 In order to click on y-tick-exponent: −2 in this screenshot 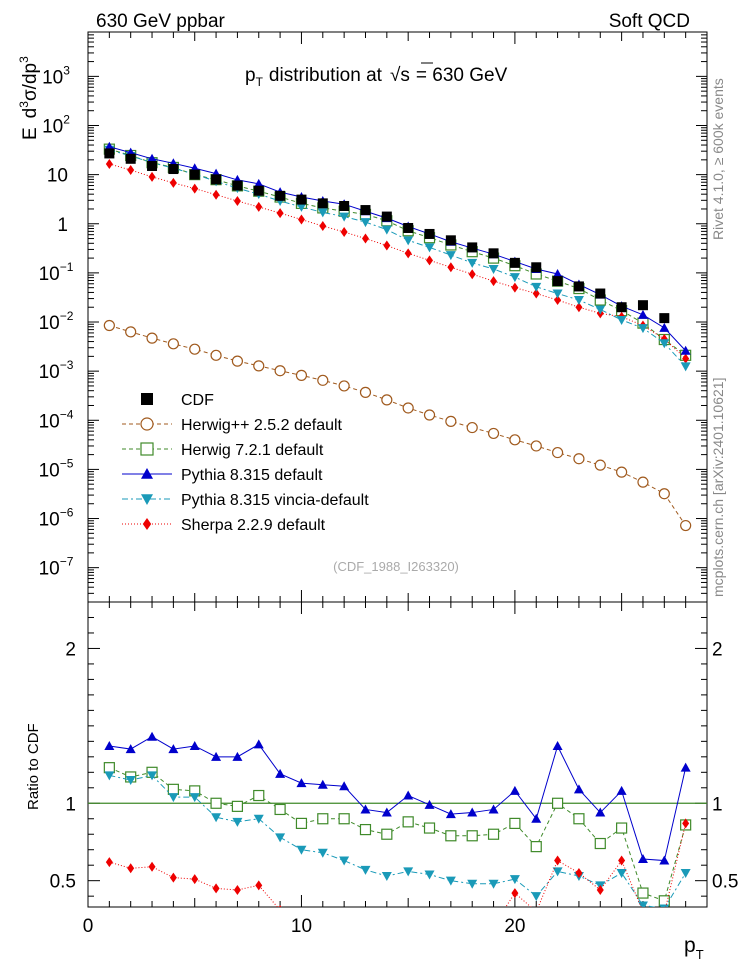, I will do `click(67, 316)`.